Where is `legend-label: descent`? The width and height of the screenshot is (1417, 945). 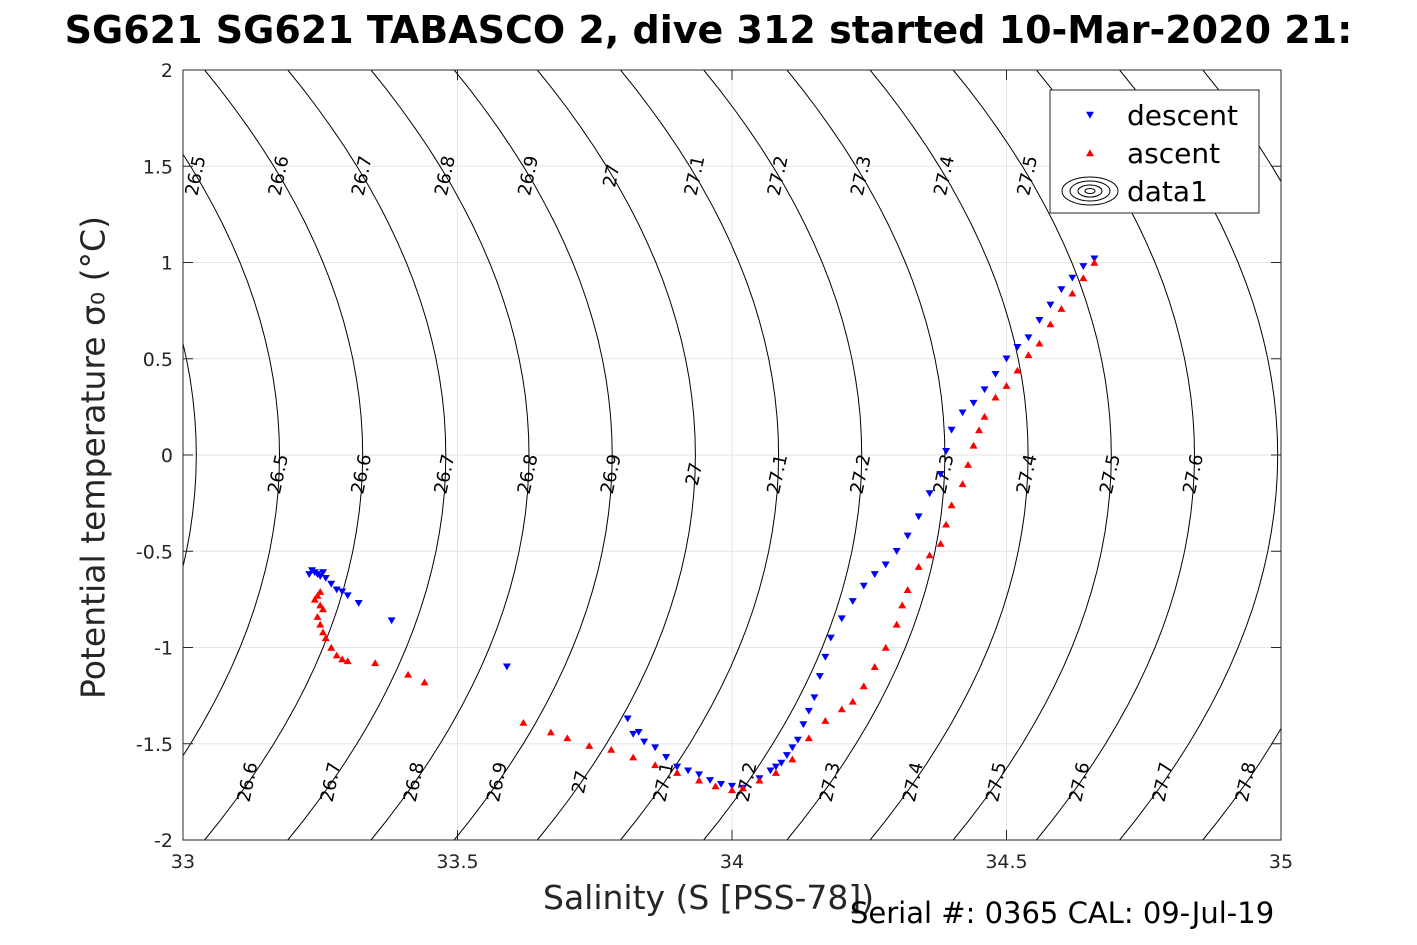 legend-label: descent is located at coordinates (1182, 115).